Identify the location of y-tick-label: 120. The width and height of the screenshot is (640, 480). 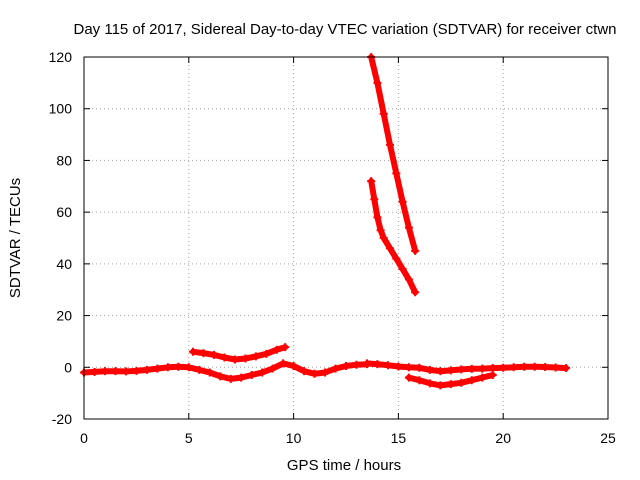
(61, 57).